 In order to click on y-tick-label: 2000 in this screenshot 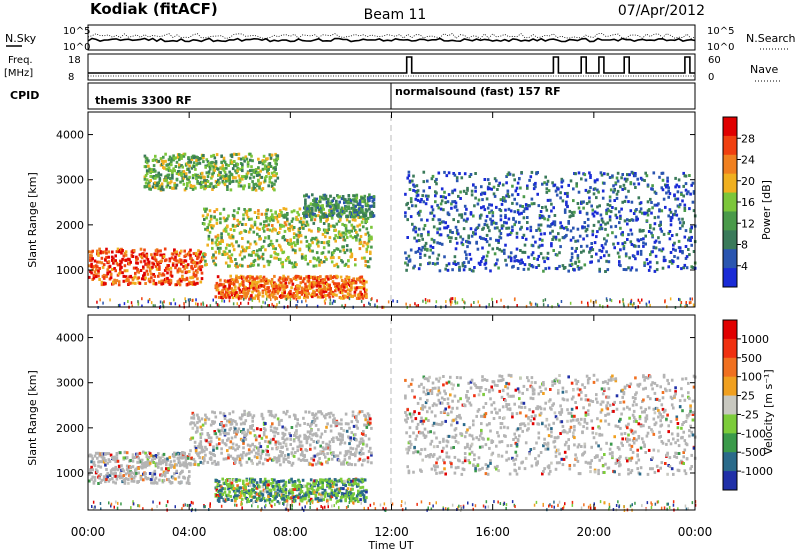, I will do `click(70, 225)`.